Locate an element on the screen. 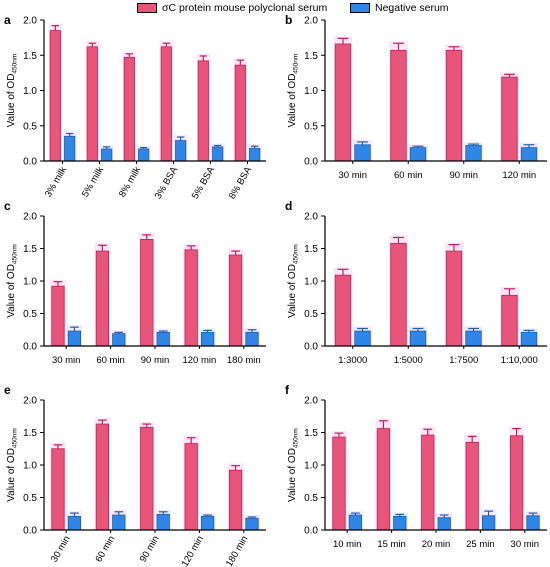 The width and height of the screenshot is (550, 567). x-tick-label-d-1: 1:5000 is located at coordinates (408, 360).